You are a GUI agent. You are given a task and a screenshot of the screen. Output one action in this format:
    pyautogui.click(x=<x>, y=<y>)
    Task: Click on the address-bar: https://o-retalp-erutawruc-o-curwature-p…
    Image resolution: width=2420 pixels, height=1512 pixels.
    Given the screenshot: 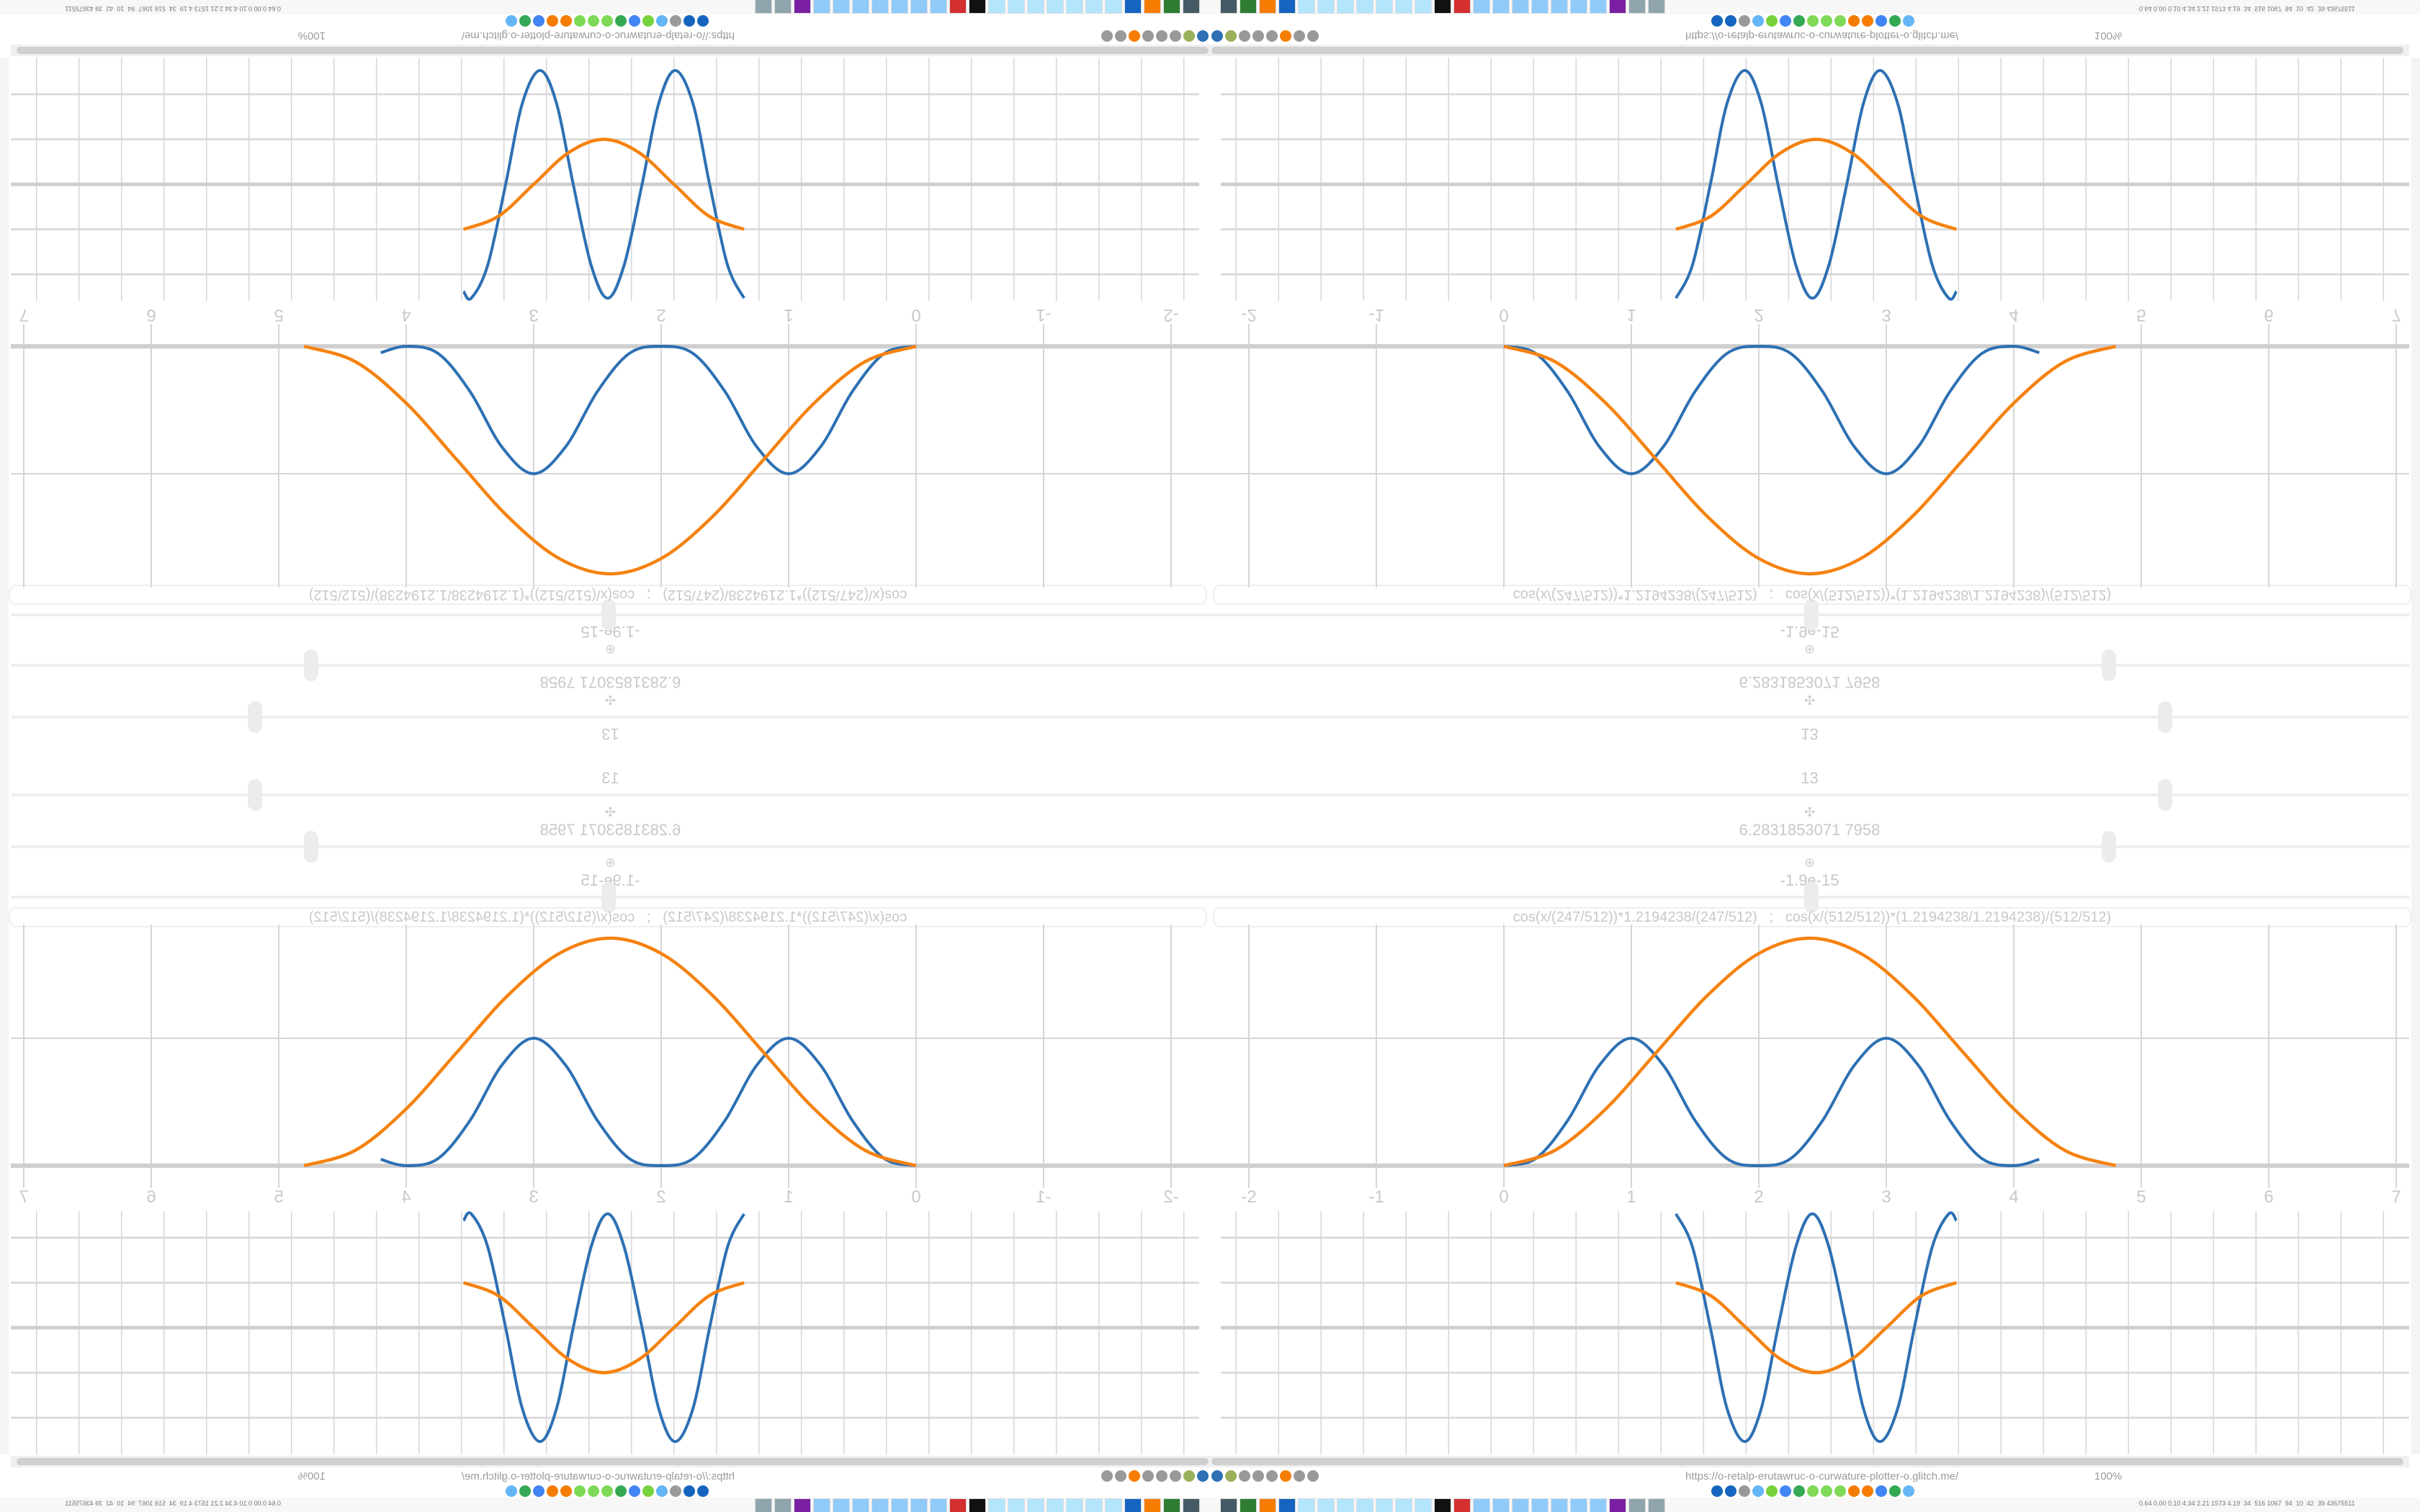 What is the action you would take?
    pyautogui.click(x=1822, y=1476)
    